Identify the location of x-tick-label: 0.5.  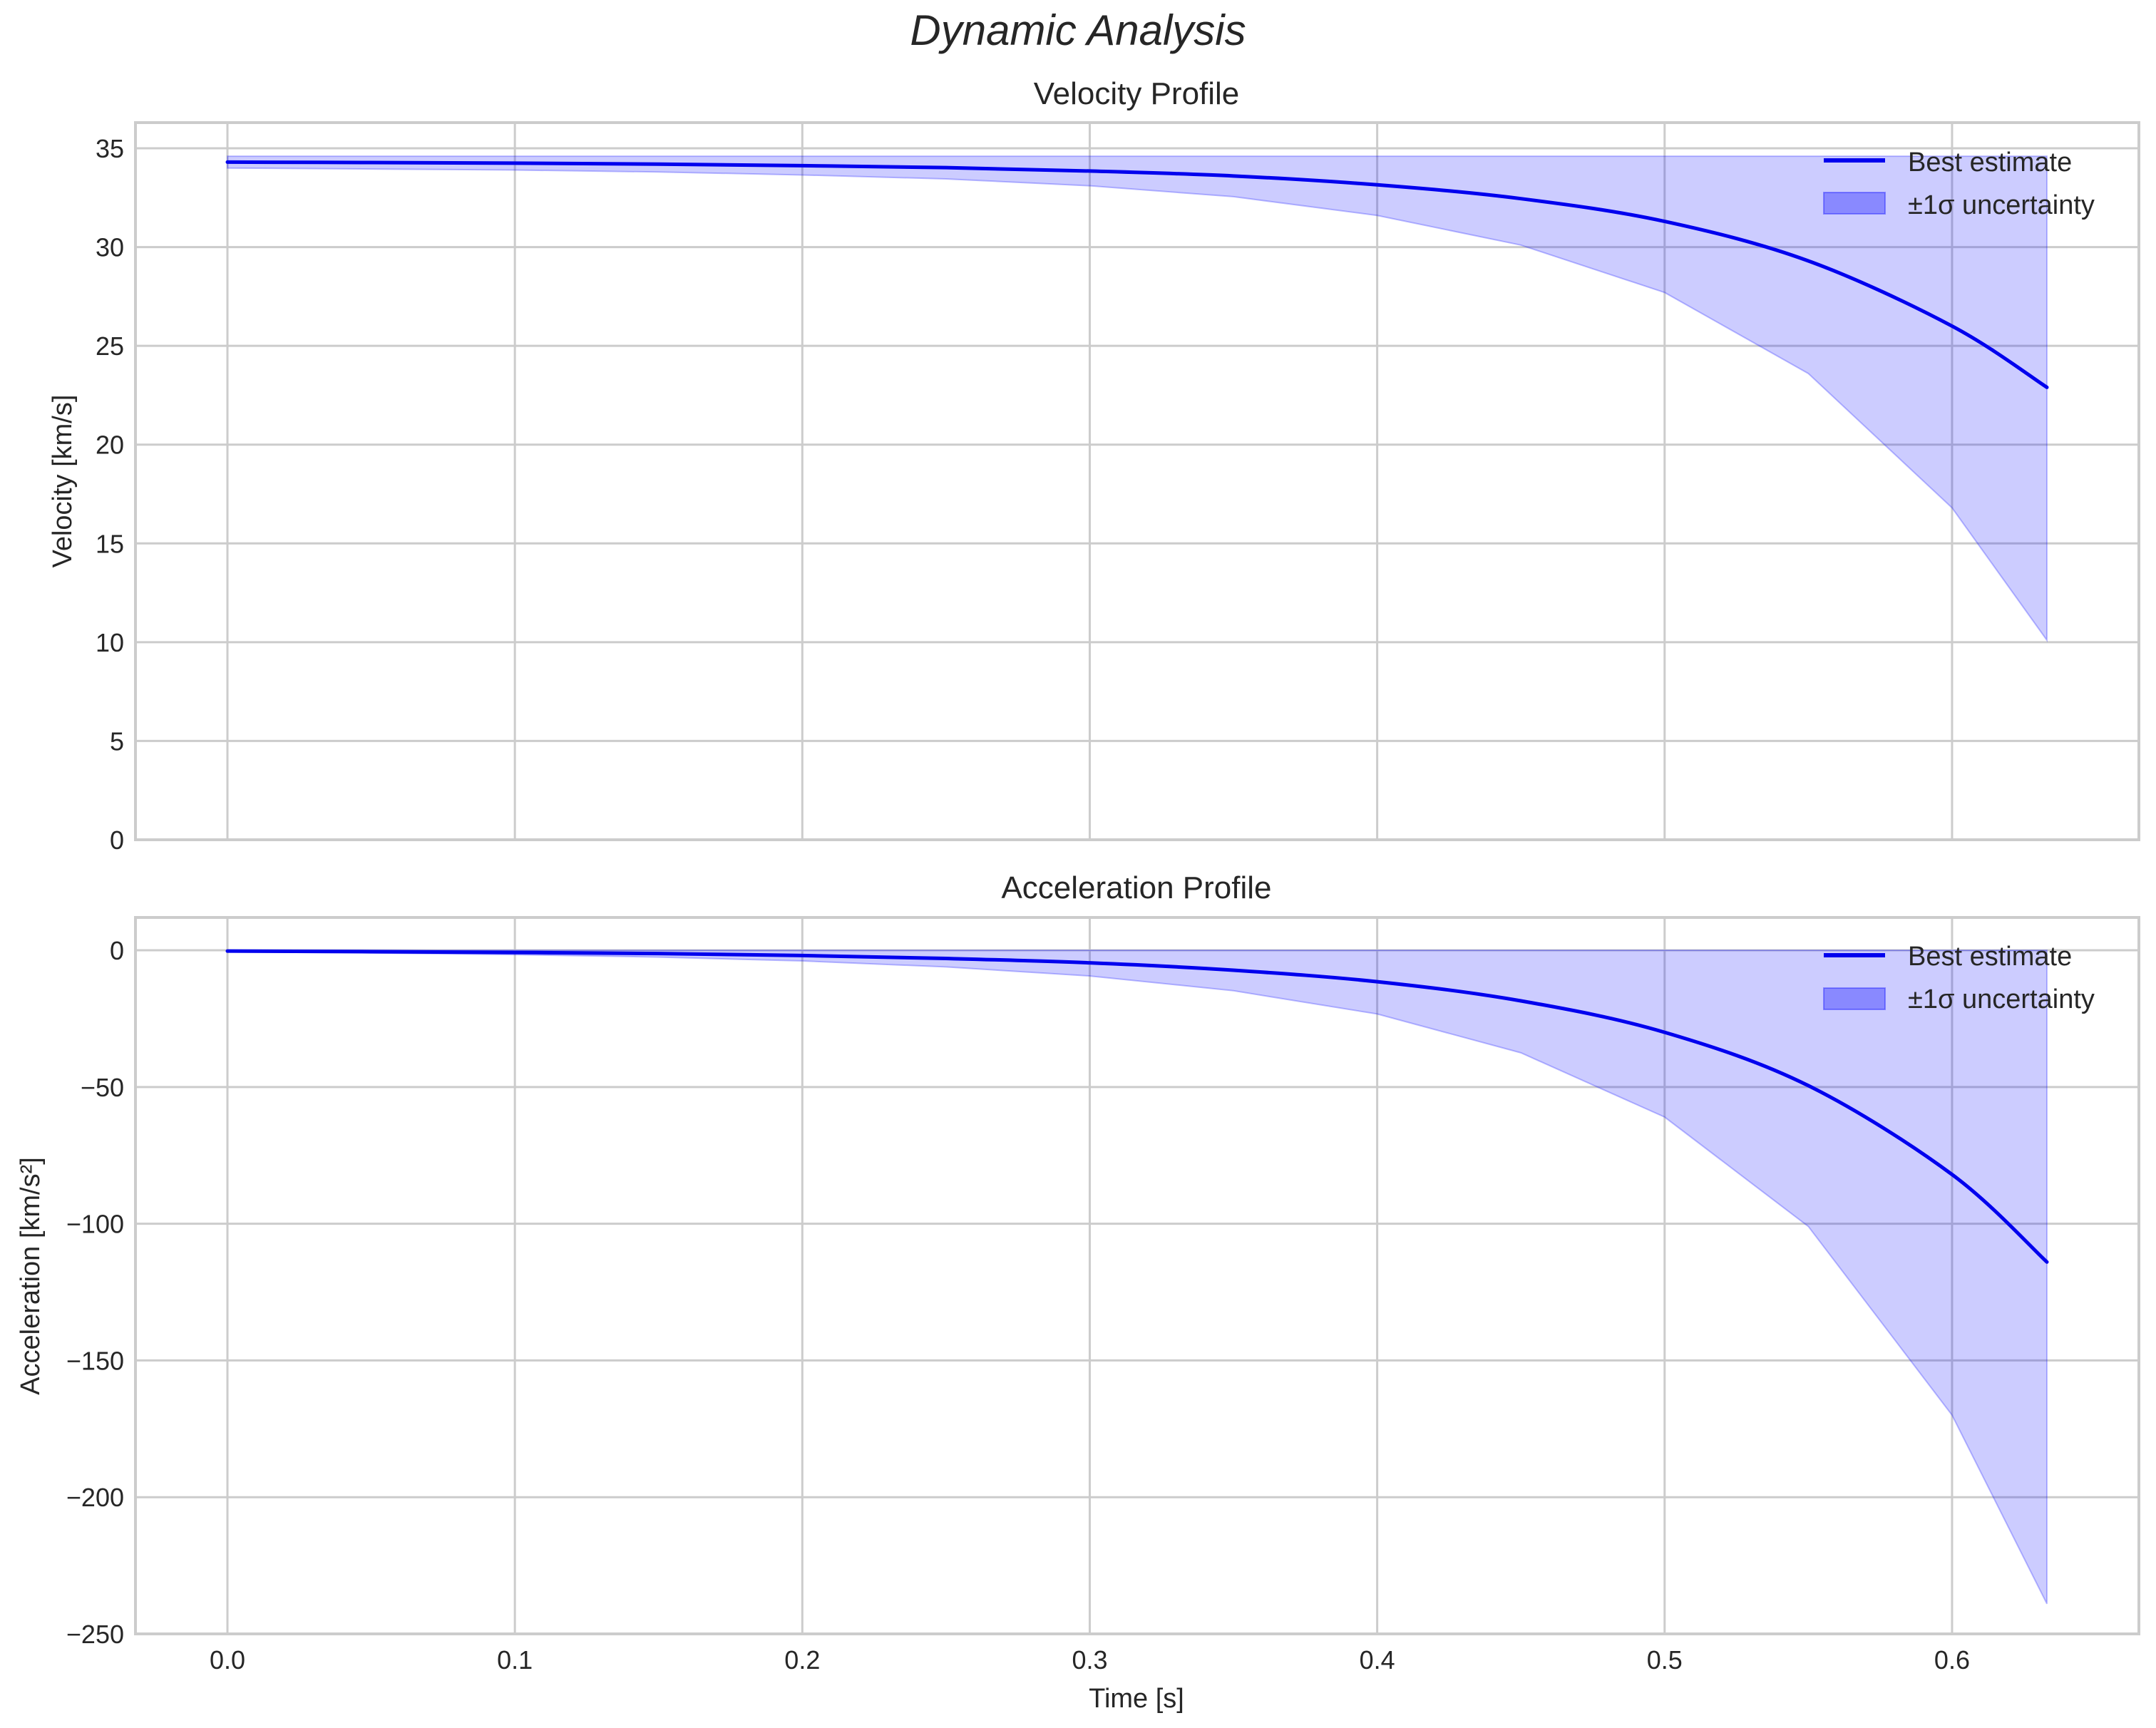
(1665, 1660).